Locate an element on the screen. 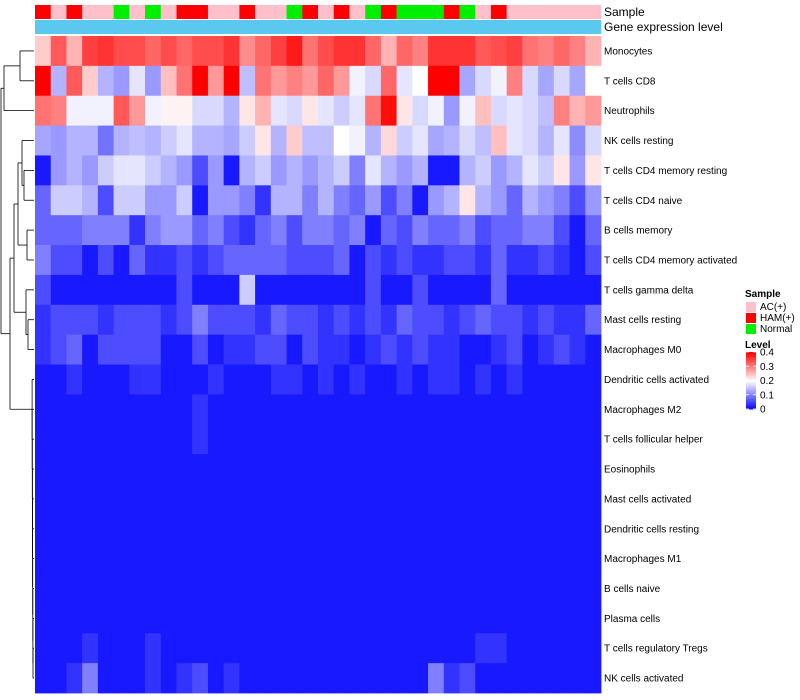 The width and height of the screenshot is (800, 700). legend-sample-label: HAM(+) is located at coordinates (777, 318).